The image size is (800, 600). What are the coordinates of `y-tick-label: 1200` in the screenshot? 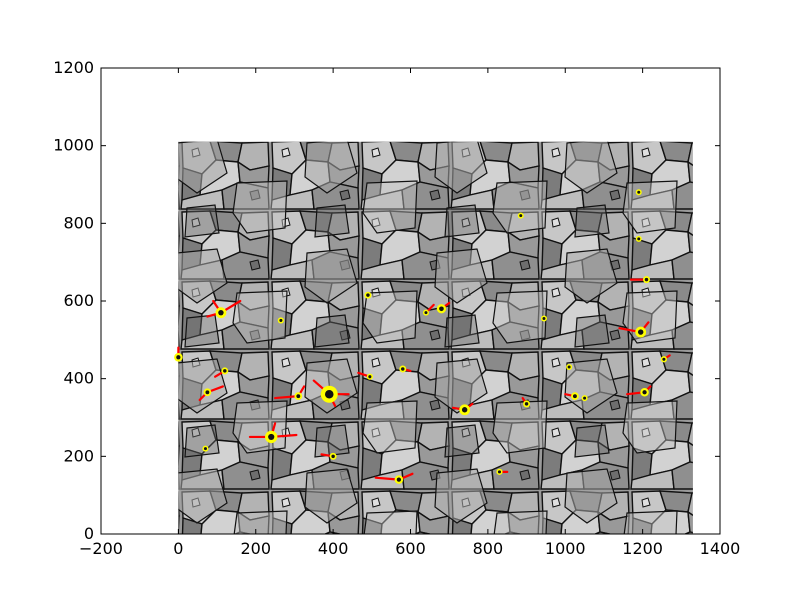 It's located at (73, 67).